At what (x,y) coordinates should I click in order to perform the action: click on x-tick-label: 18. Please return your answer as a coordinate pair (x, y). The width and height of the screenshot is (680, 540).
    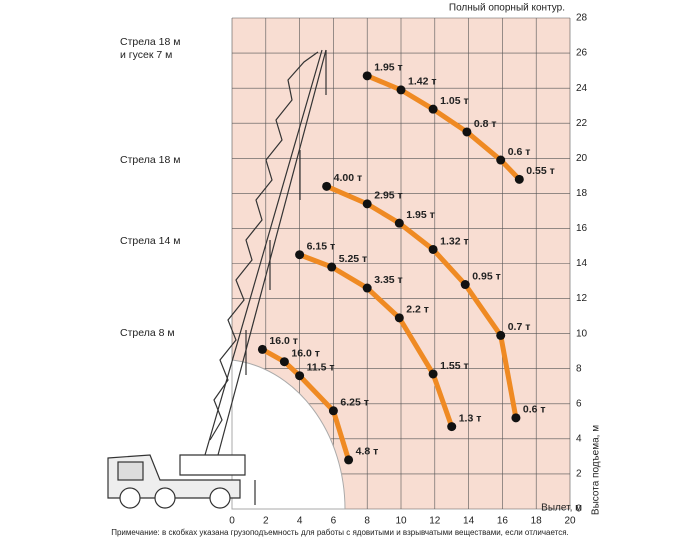
    Looking at the image, I should click on (537, 521).